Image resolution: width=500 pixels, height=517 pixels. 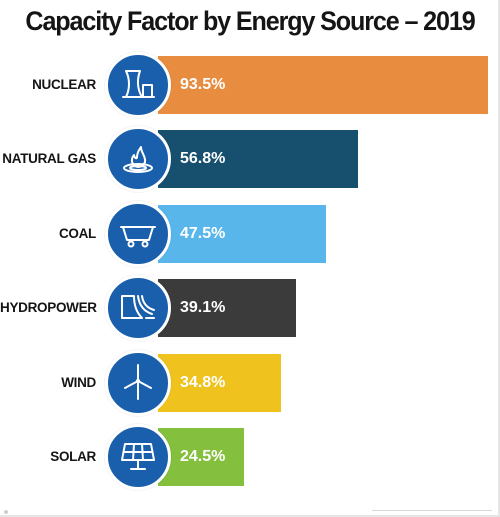 What do you see at coordinates (48, 308) in the screenshot?
I see `category-label: HYDROPOWER` at bounding box center [48, 308].